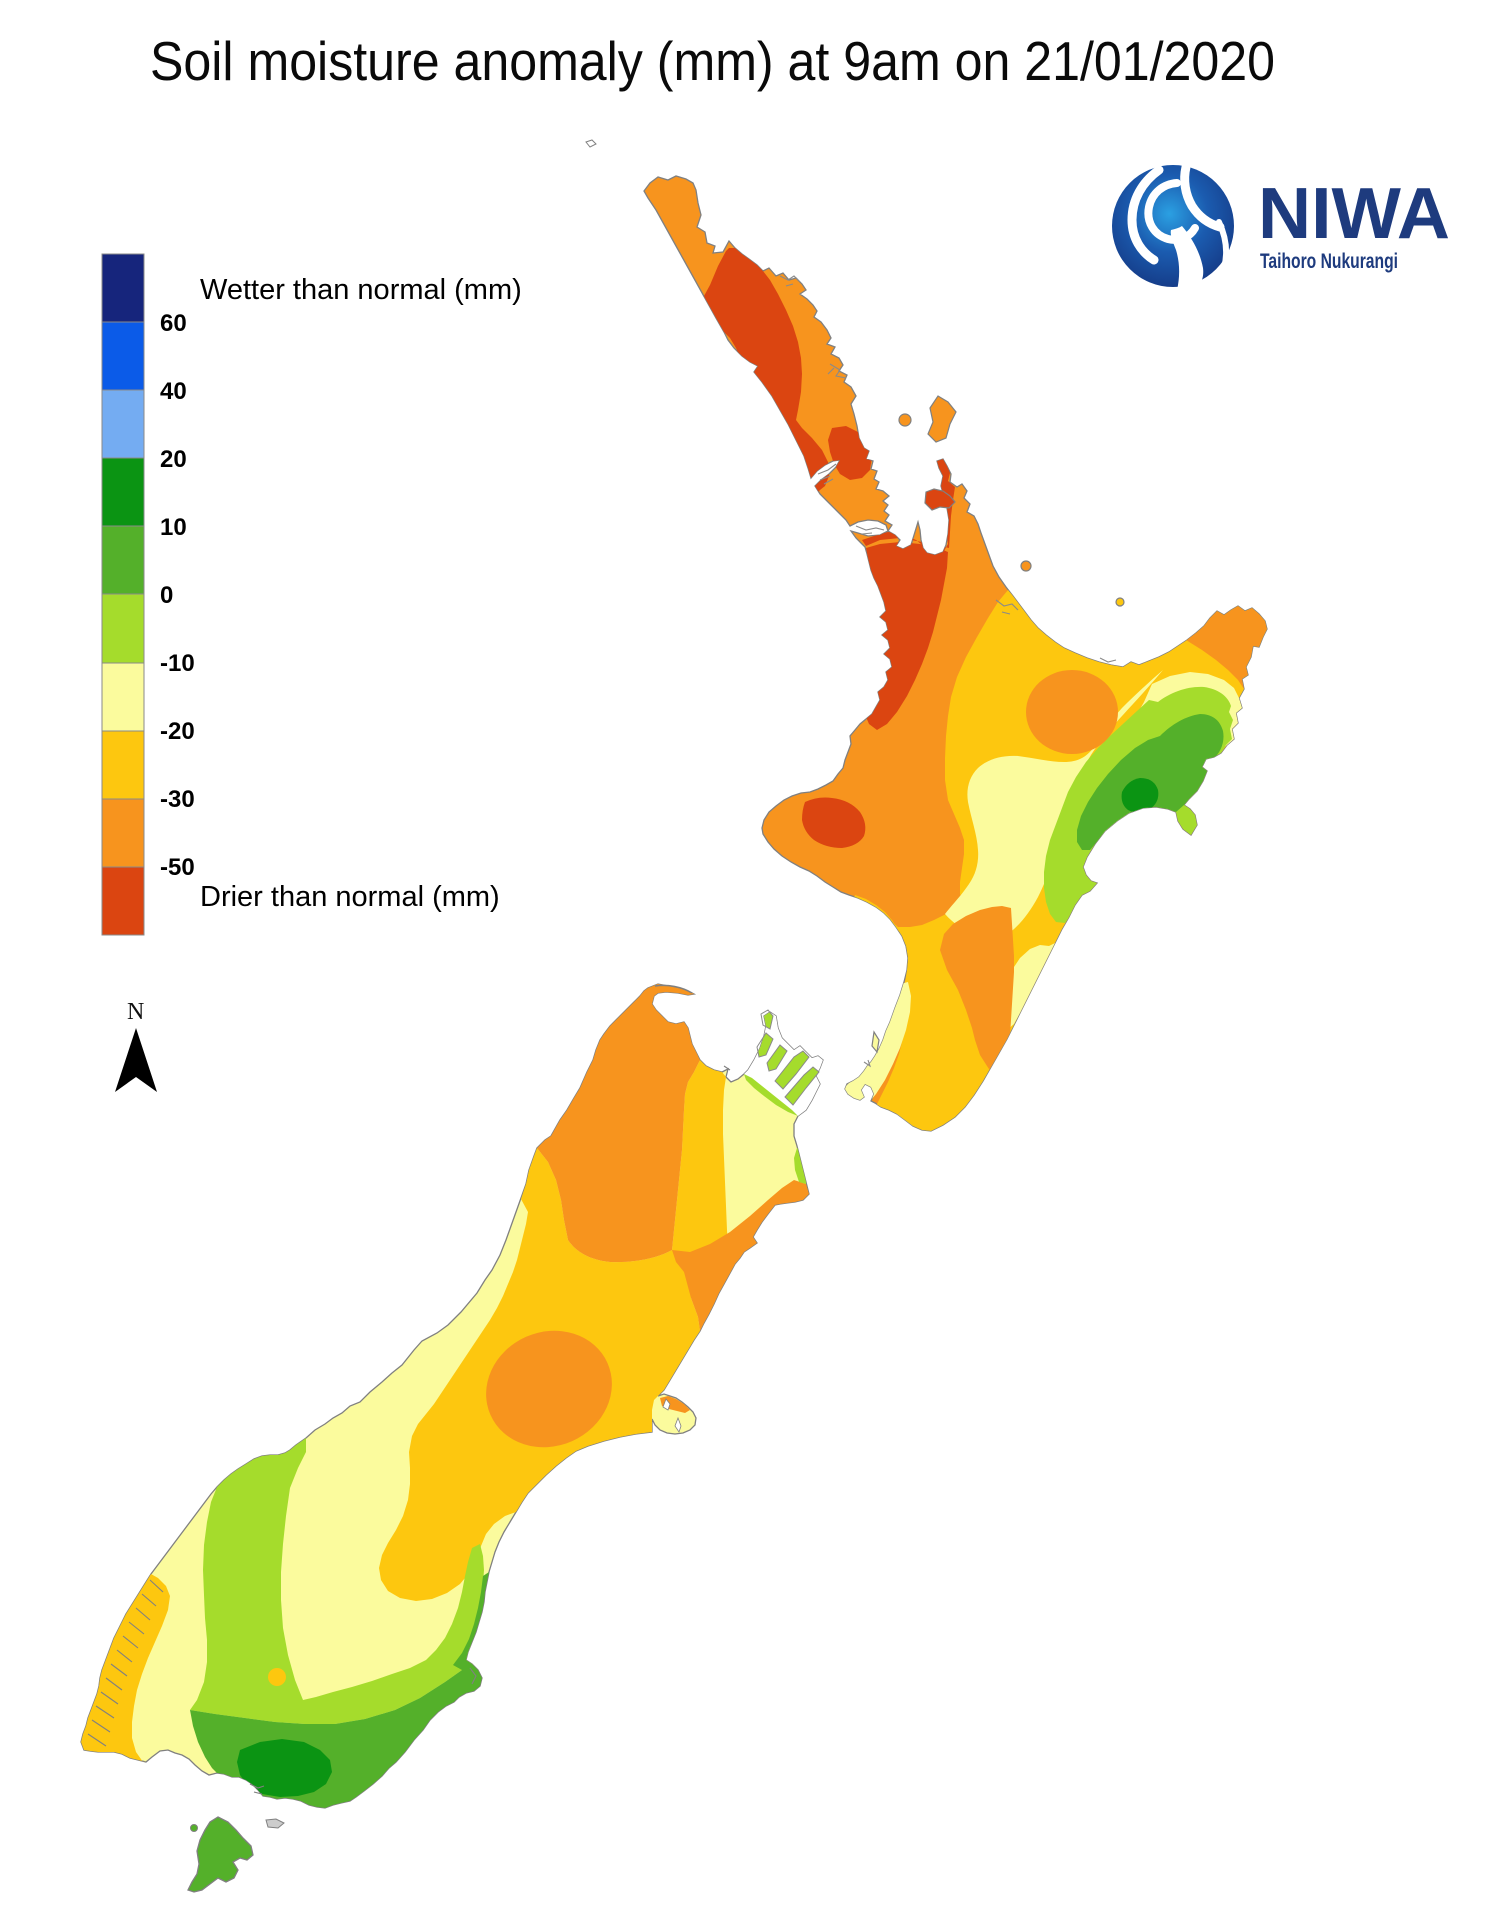 Image resolution: width=1500 pixels, height=1920 pixels. What do you see at coordinates (135, 1012) in the screenshot?
I see `svg-text: N` at bounding box center [135, 1012].